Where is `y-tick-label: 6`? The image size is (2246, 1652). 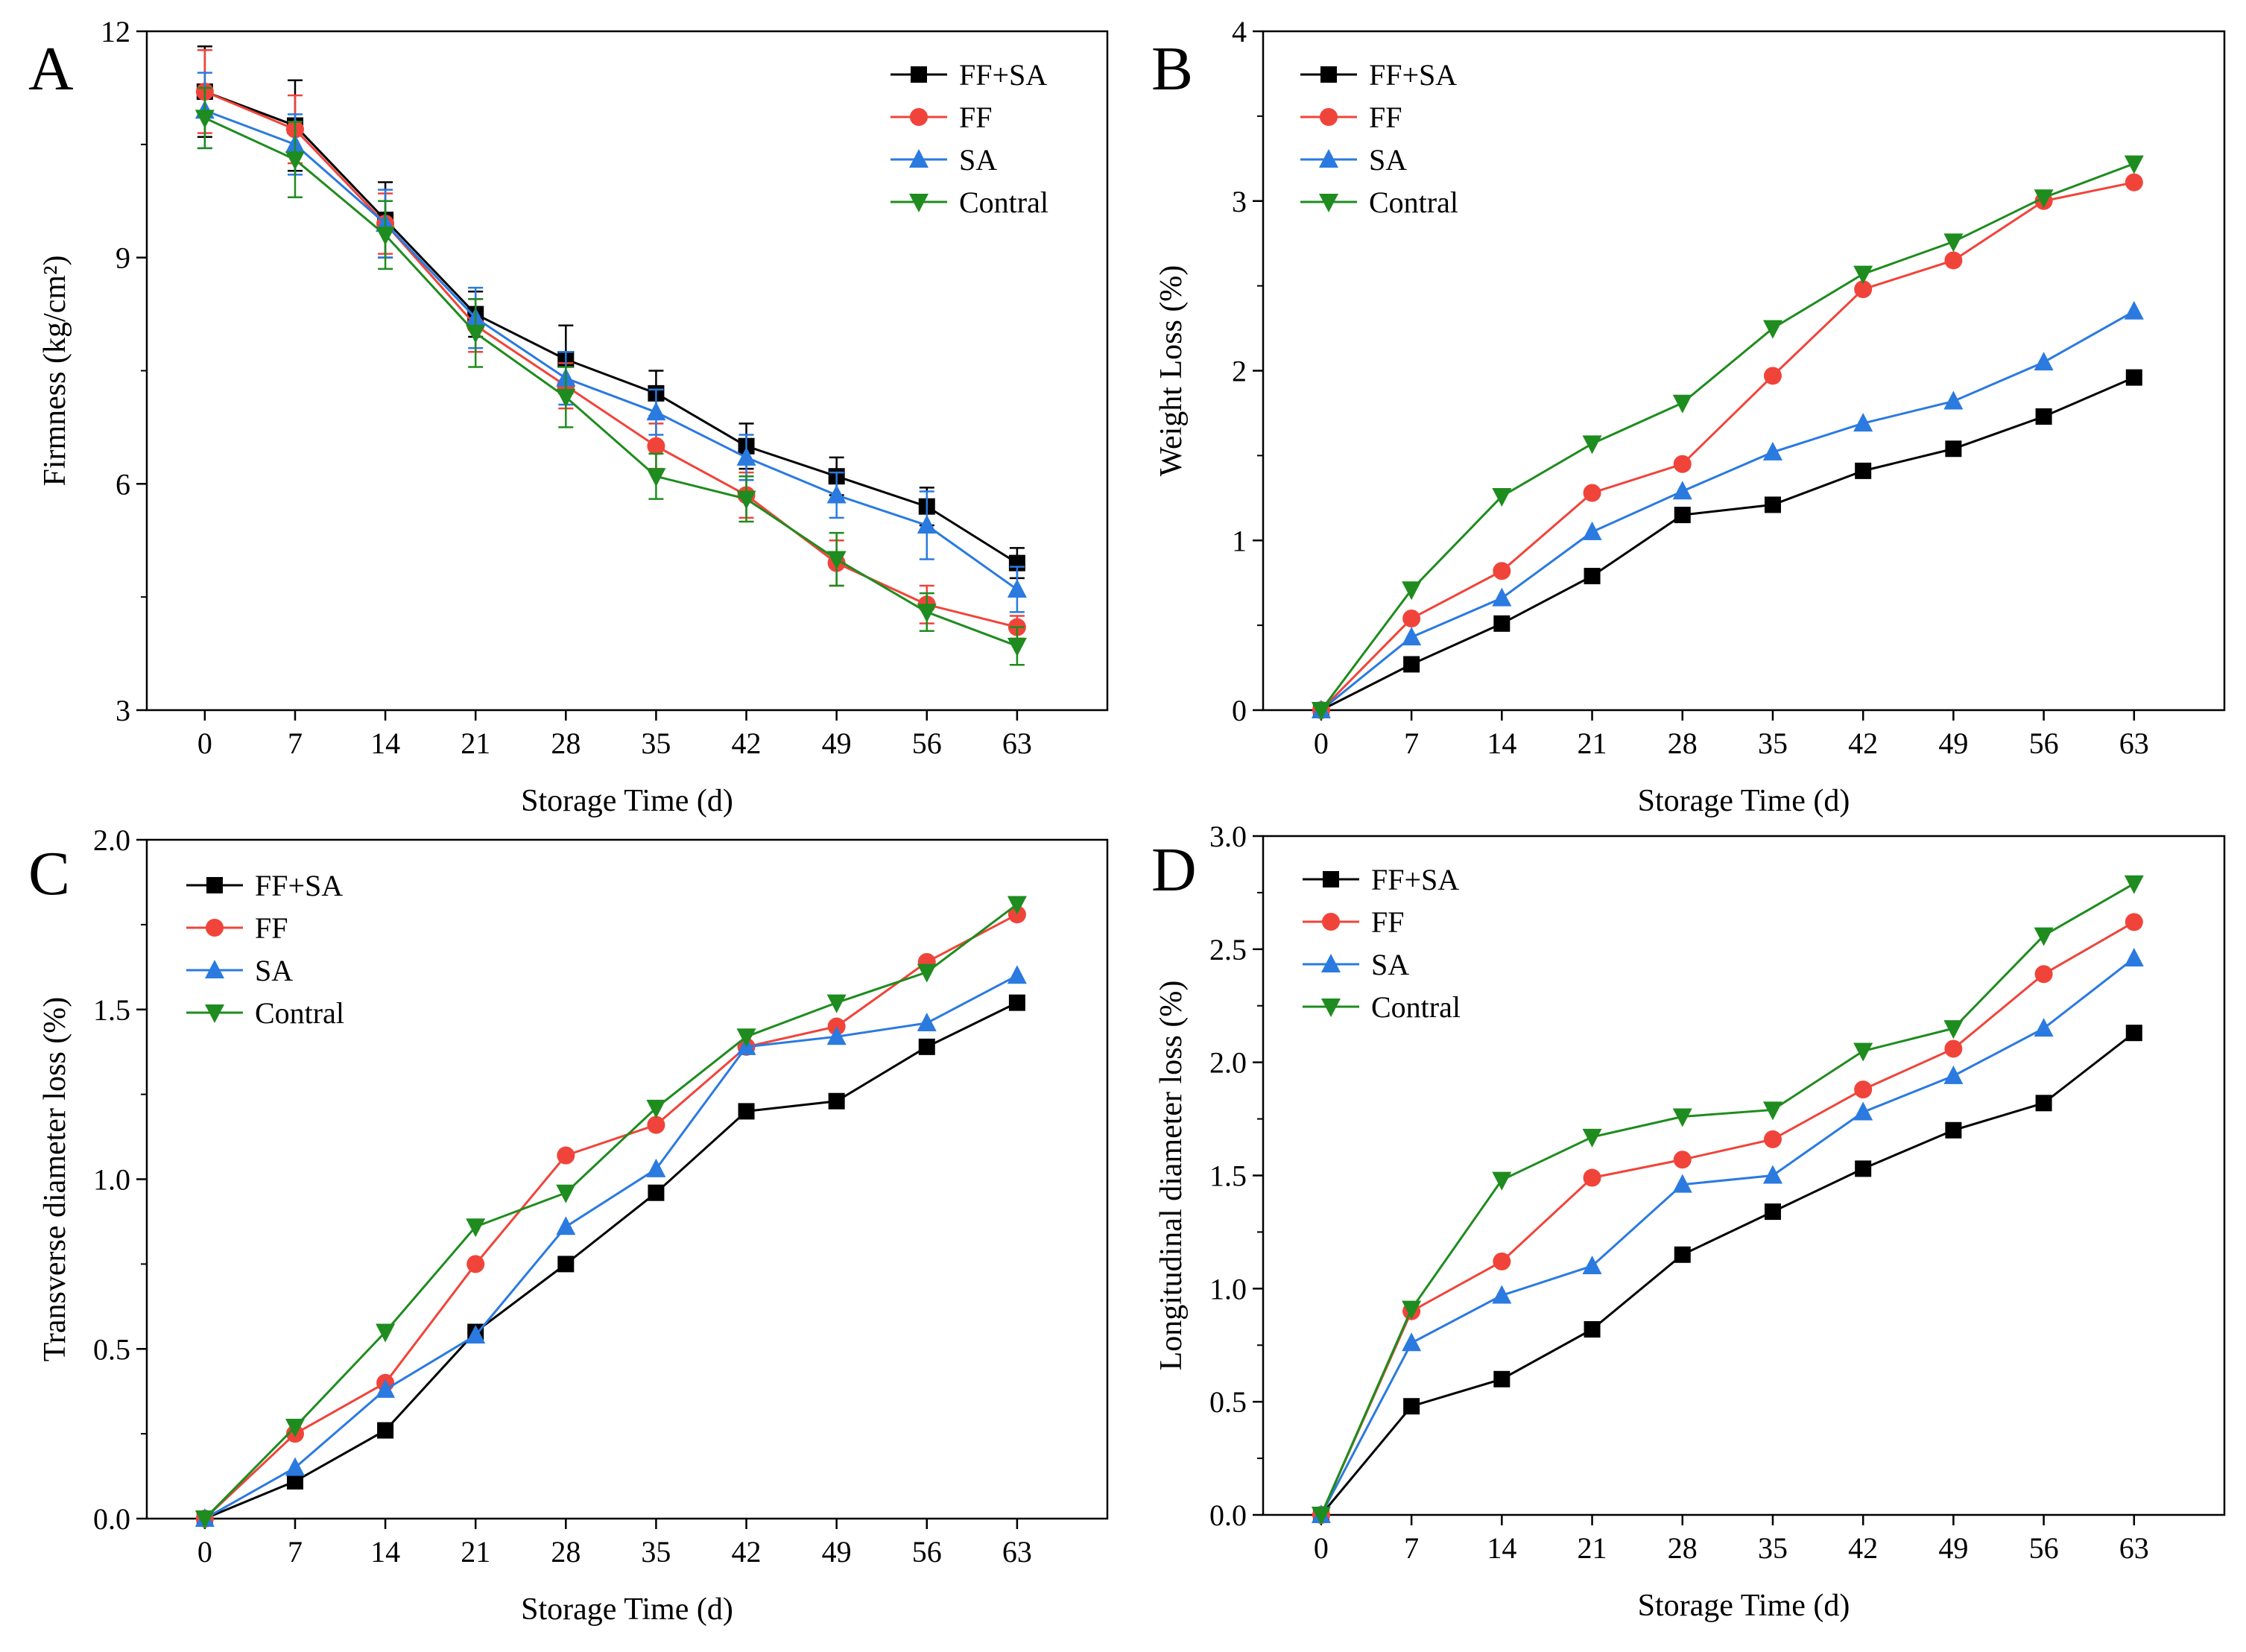
y-tick-label: 6 is located at coordinates (123, 484).